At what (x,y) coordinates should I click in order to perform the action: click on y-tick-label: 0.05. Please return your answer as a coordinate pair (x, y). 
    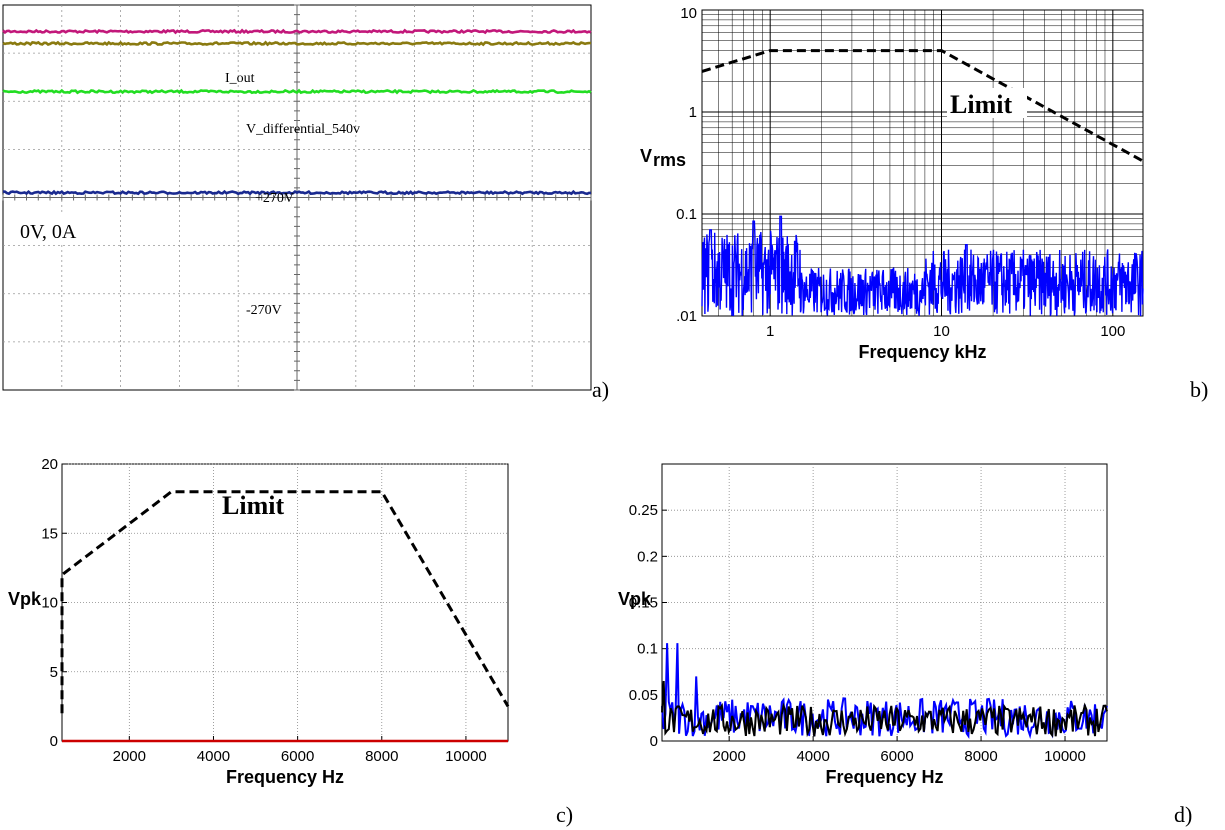
    Looking at the image, I should click on (643, 695).